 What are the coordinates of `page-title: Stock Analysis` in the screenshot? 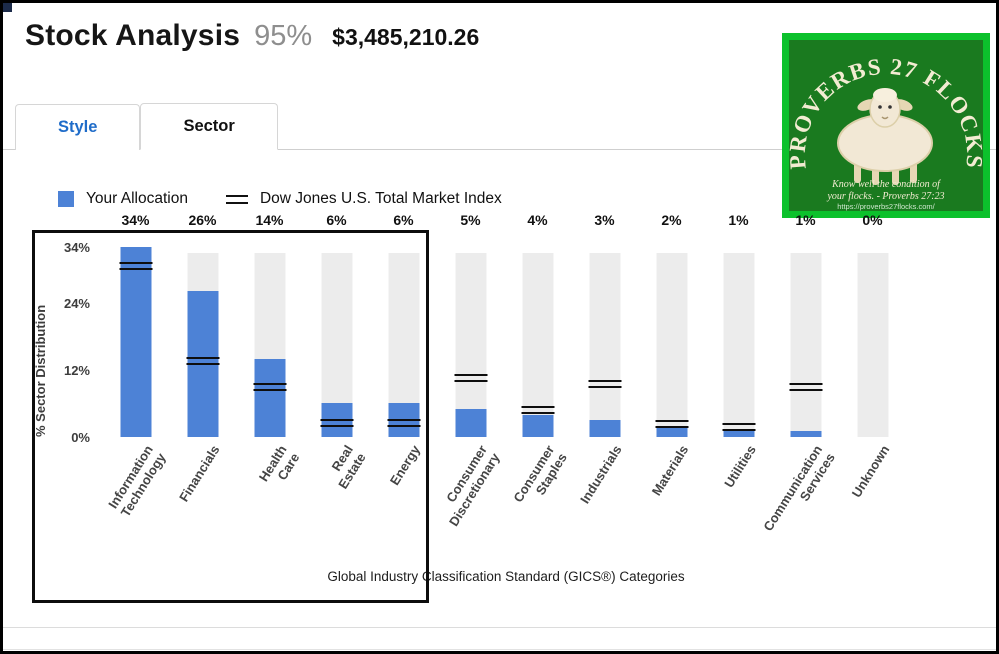 It's located at (133, 35).